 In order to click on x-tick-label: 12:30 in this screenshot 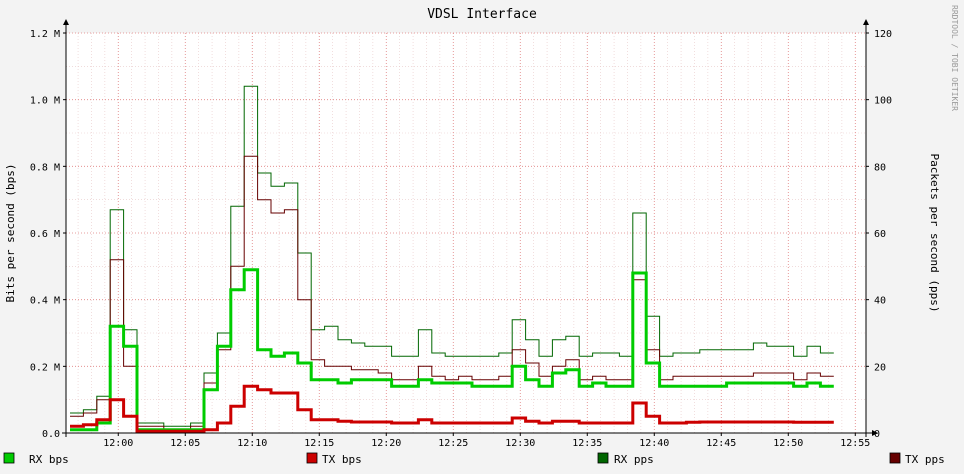, I will do `click(520, 443)`.